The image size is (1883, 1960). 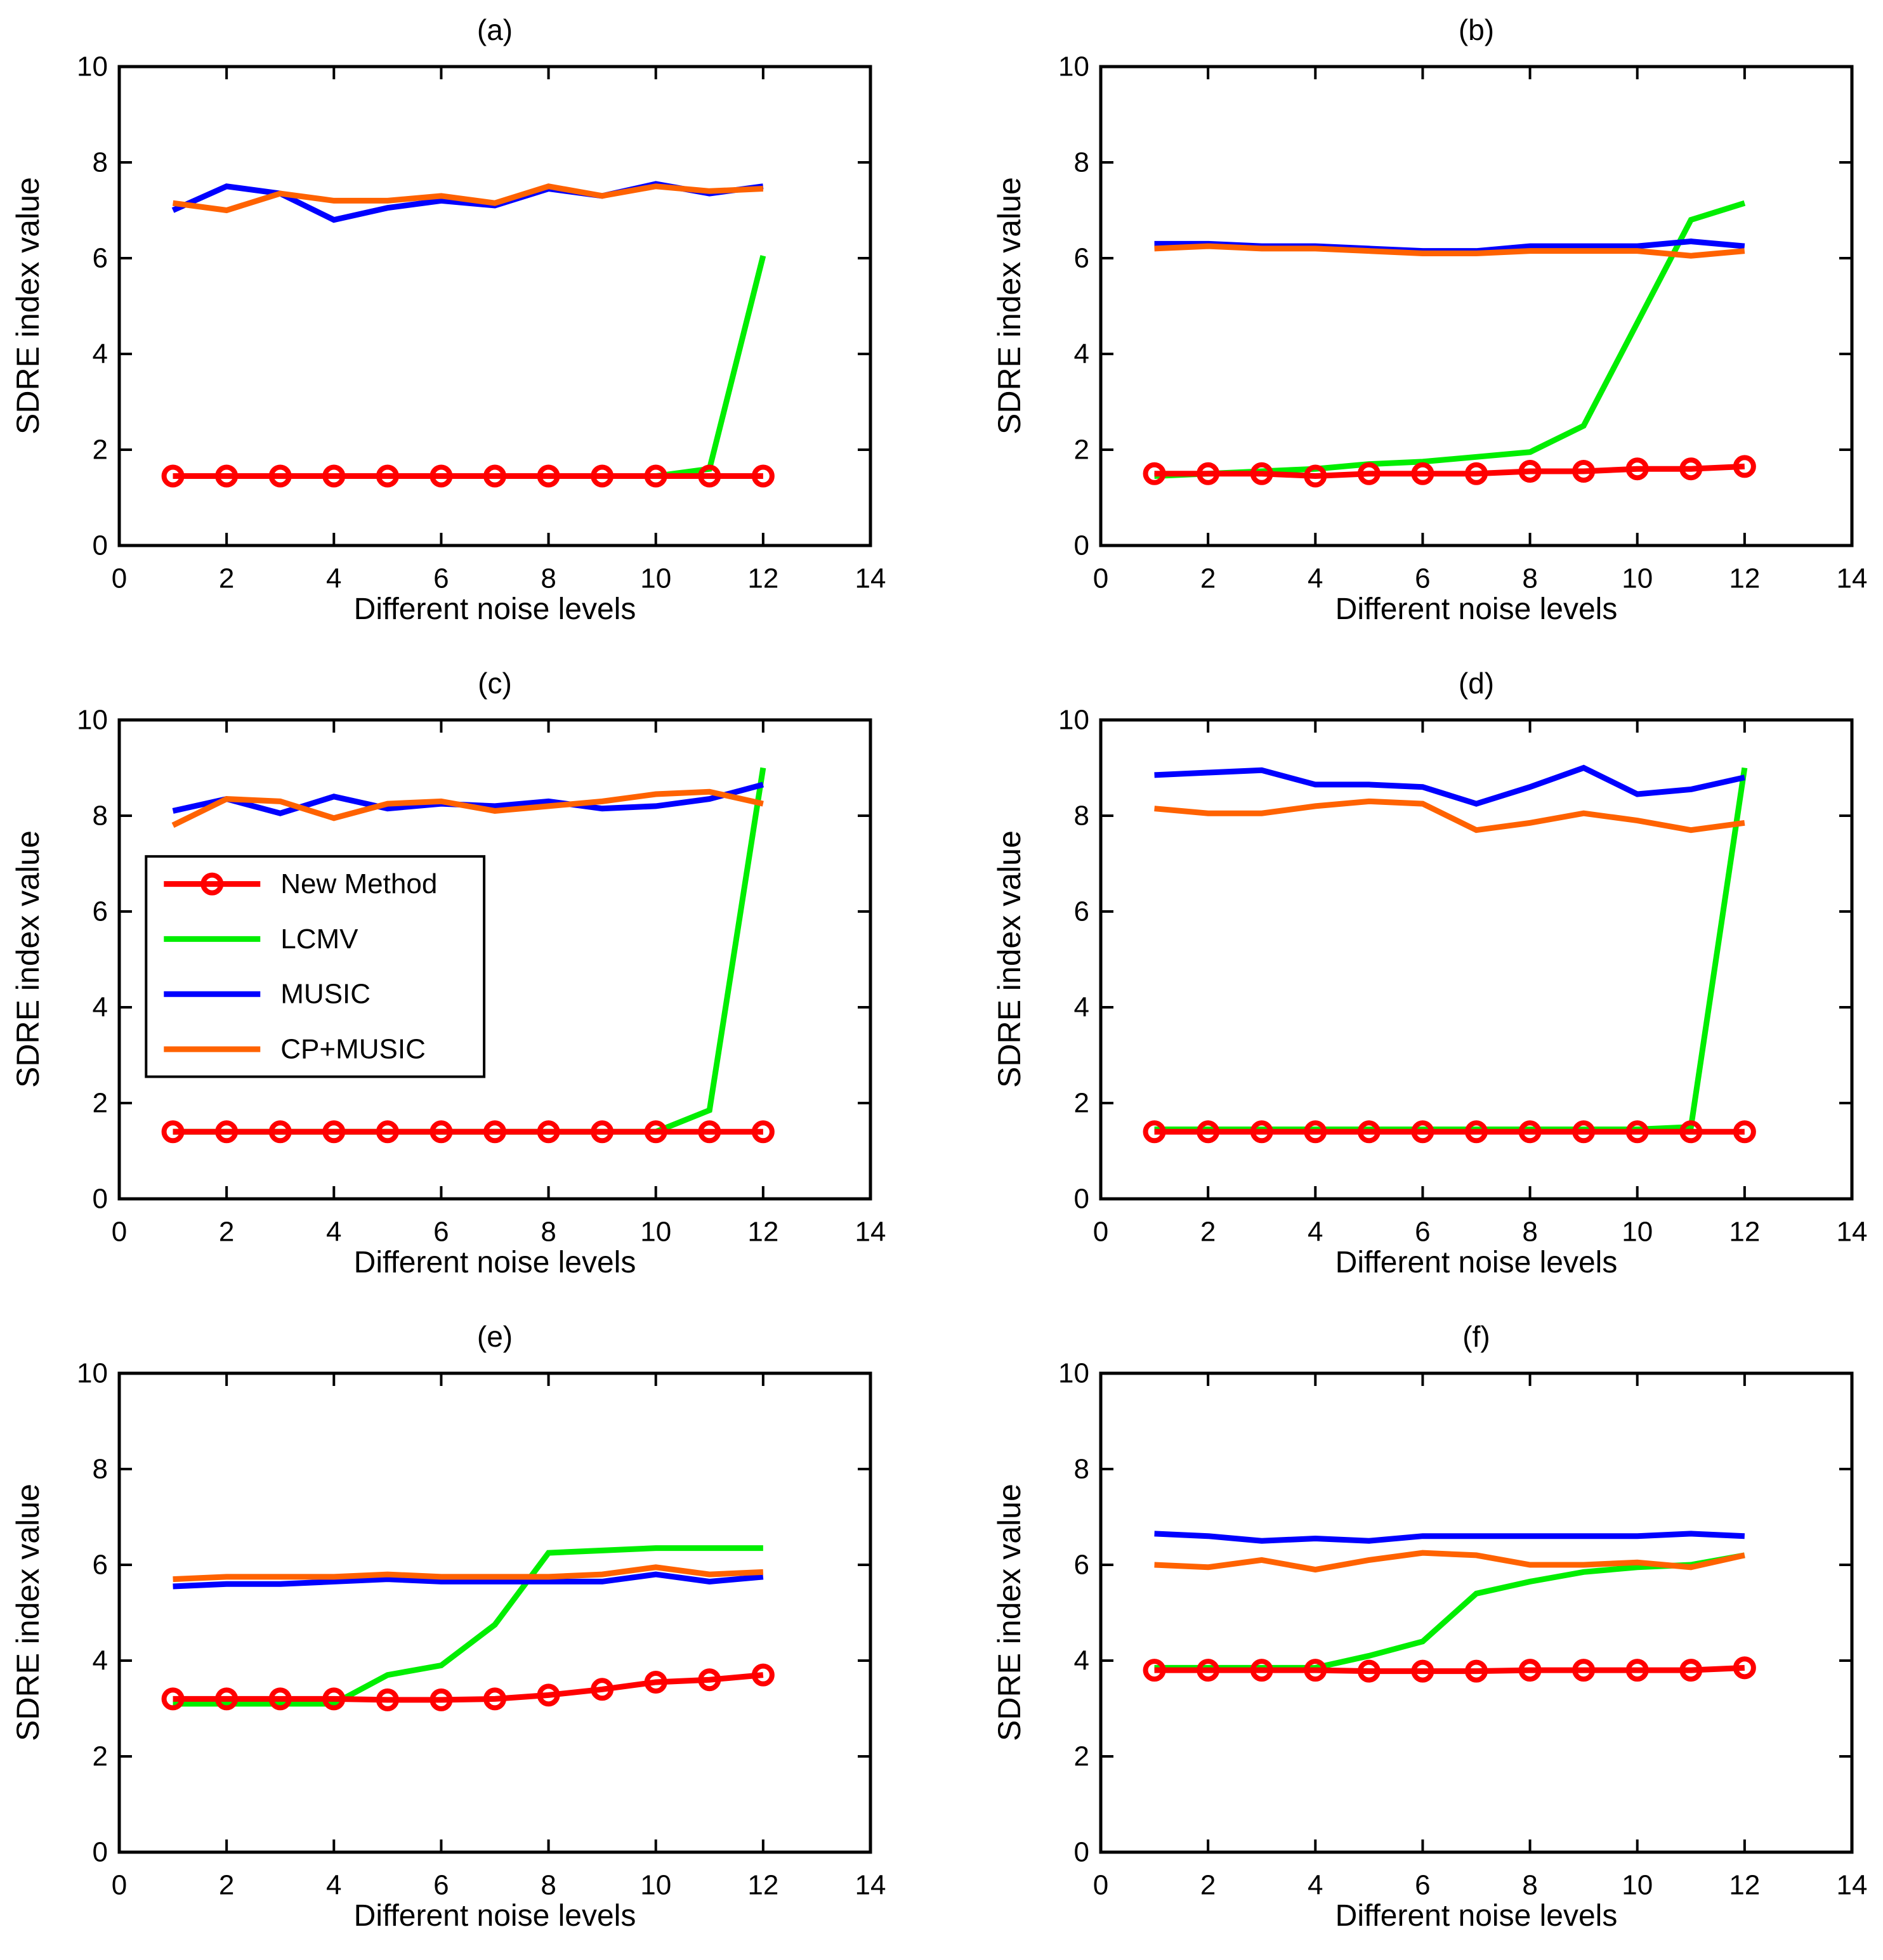 I want to click on subplot-d-title: (d), so click(x=1476, y=683).